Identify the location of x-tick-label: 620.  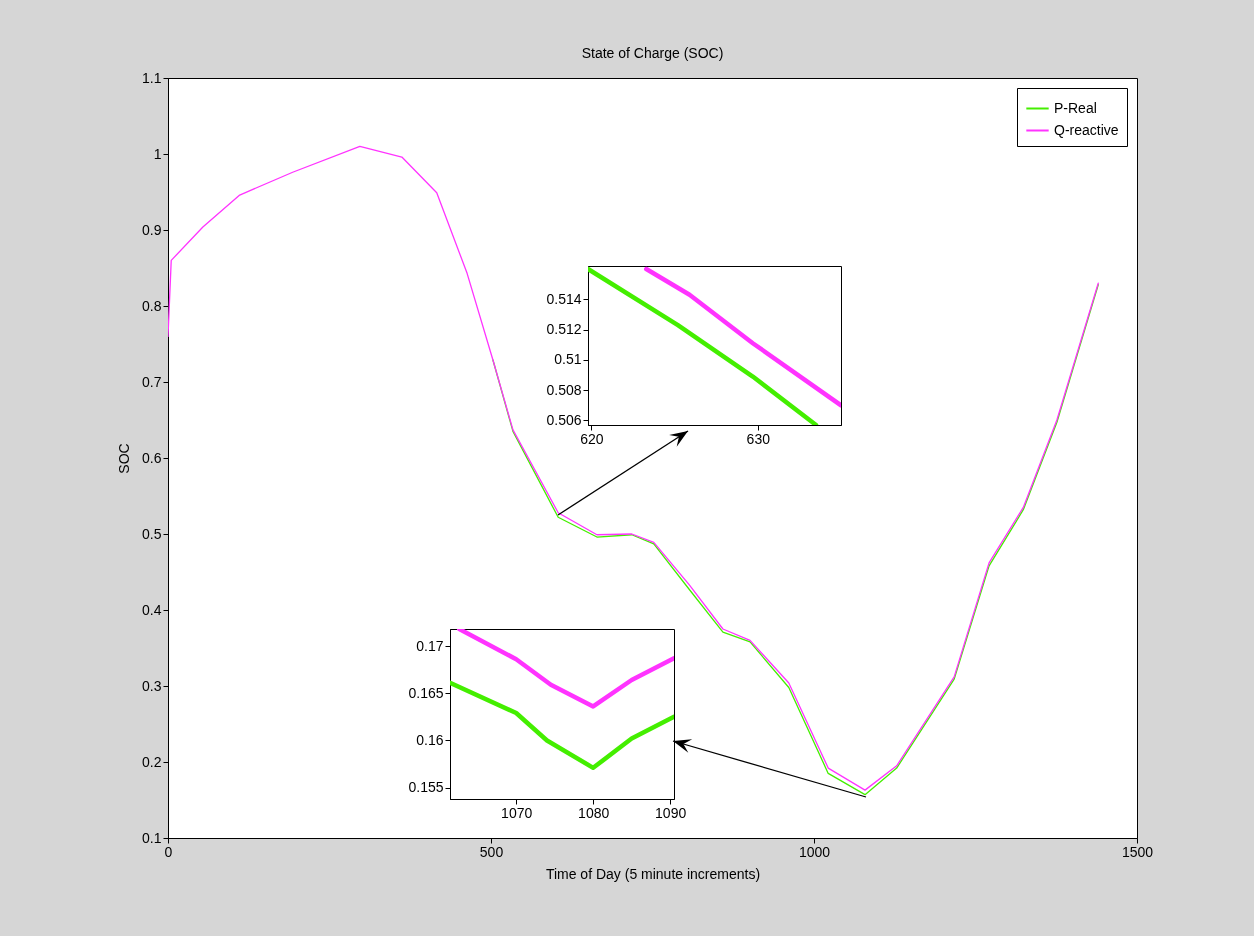
(592, 438).